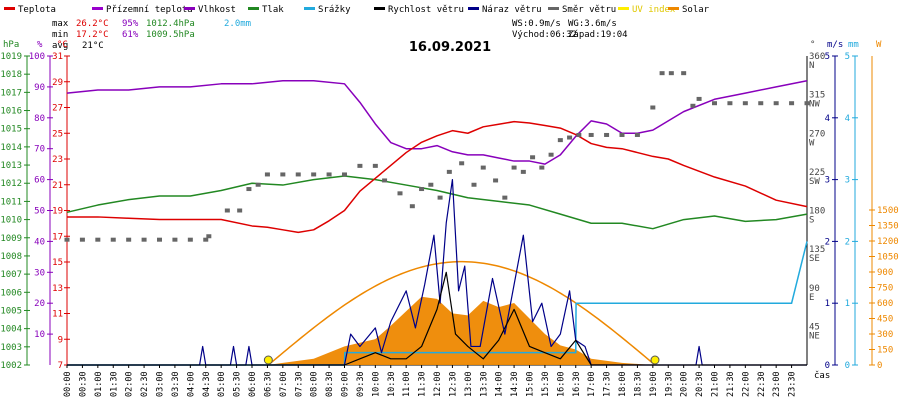 This screenshot has width=900, height=400. Describe the element at coordinates (284, 384) in the screenshot. I see `x-tick-label: 07:00` at that location.